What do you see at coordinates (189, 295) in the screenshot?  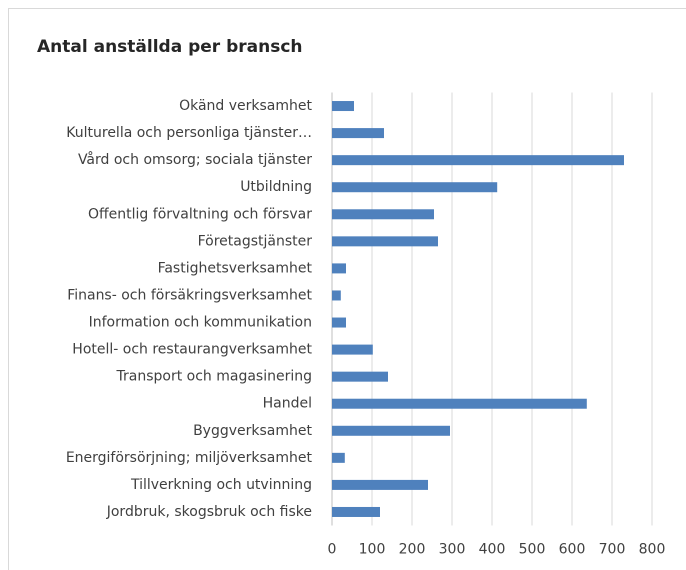 I see `y-tick-label: Finans- och försäkringsverksamhet` at bounding box center [189, 295].